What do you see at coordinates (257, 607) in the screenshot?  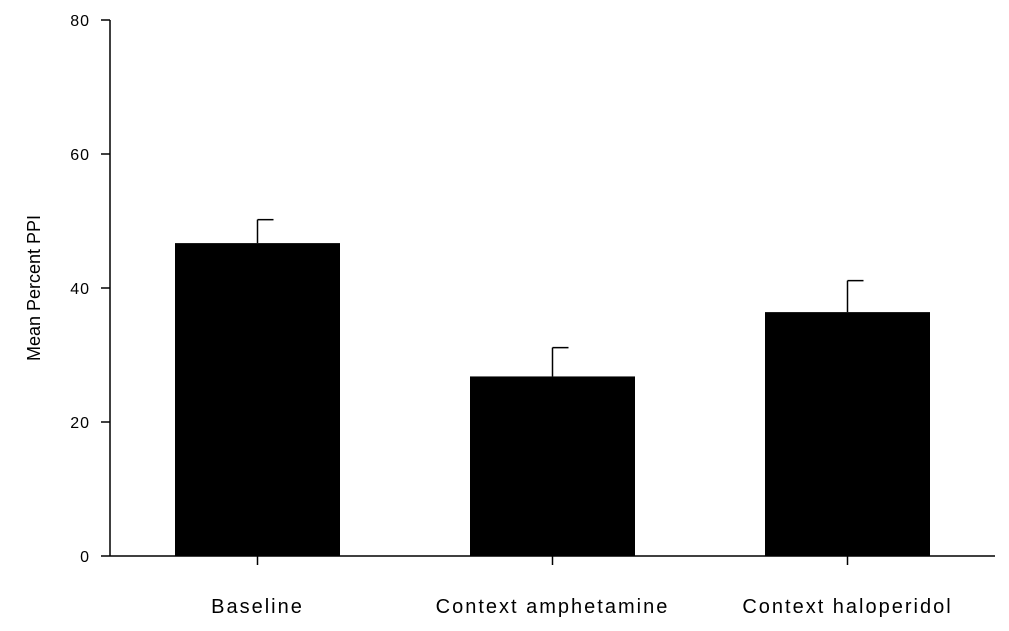 I see `x-tick-label: Baseline` at bounding box center [257, 607].